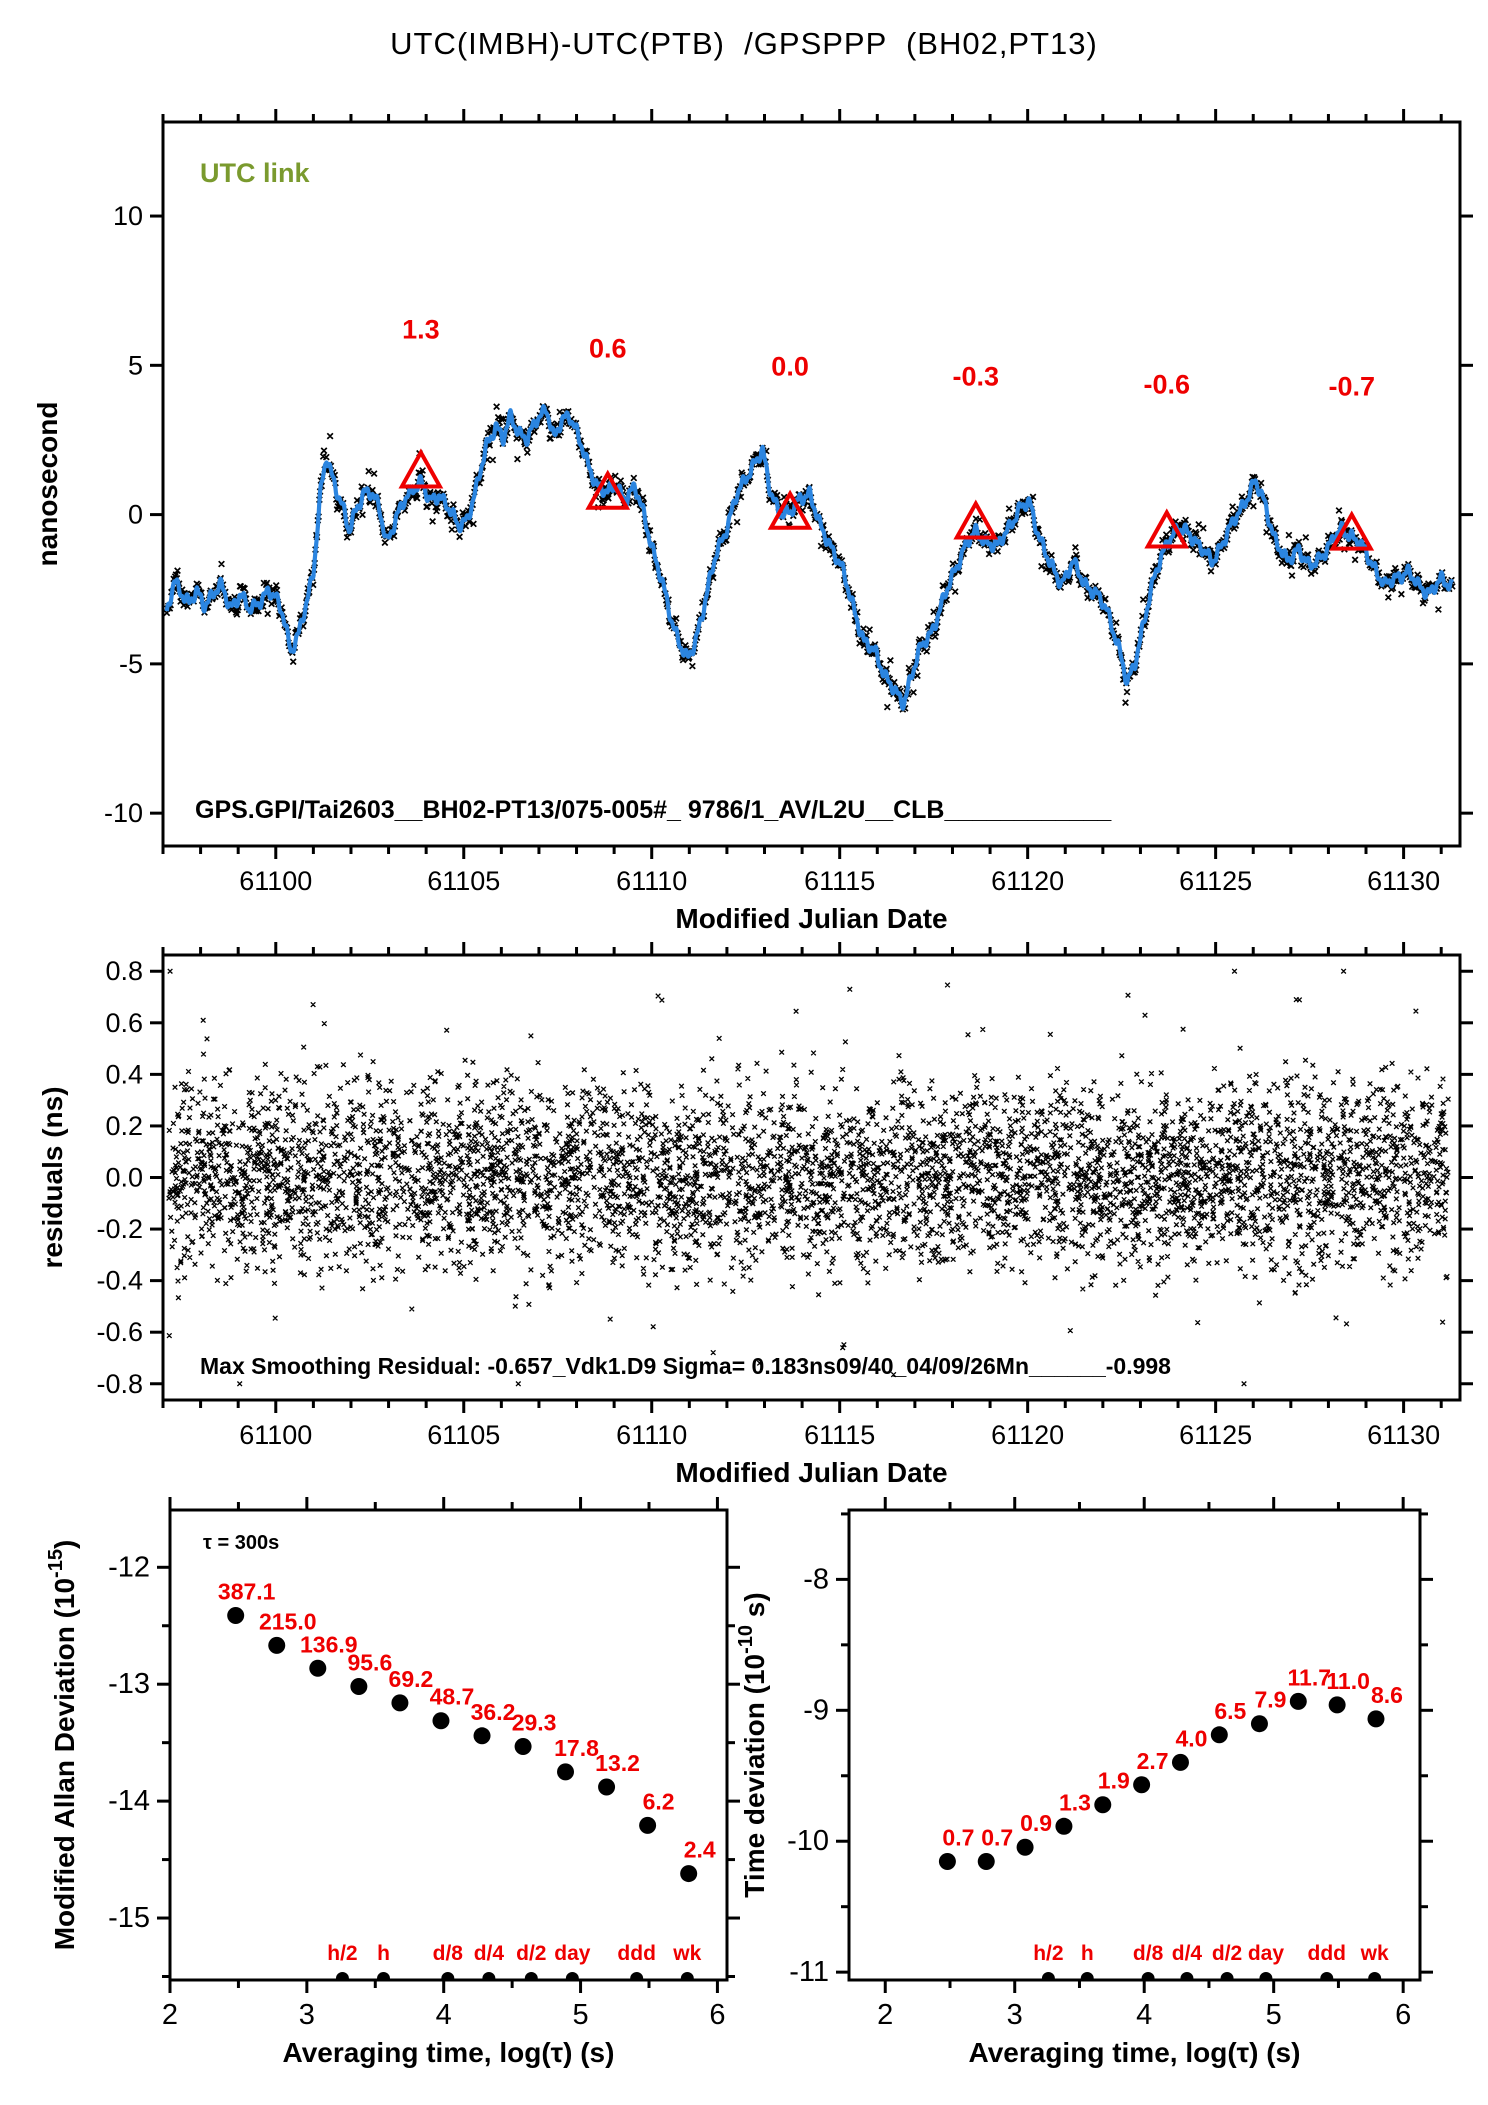  I want to click on interval-mark-label: wk, so click(1374, 1953).